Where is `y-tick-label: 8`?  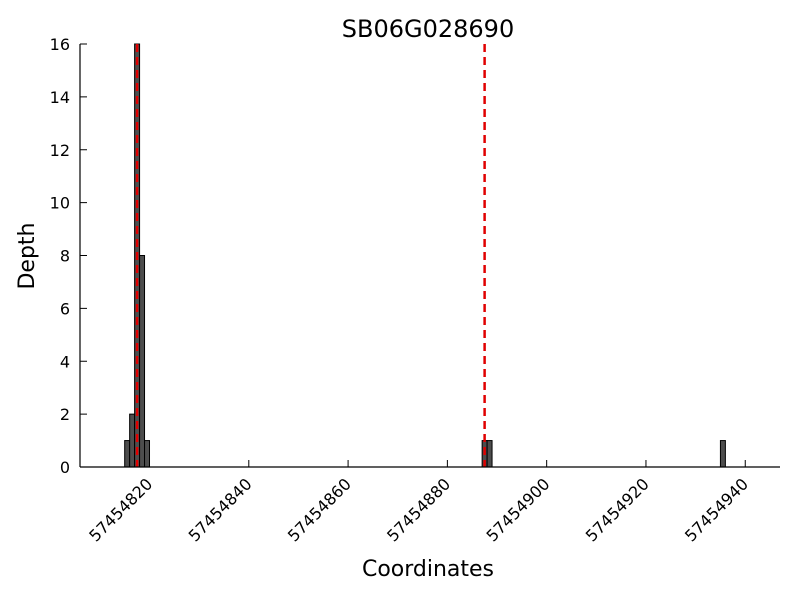
y-tick-label: 8 is located at coordinates (65, 256).